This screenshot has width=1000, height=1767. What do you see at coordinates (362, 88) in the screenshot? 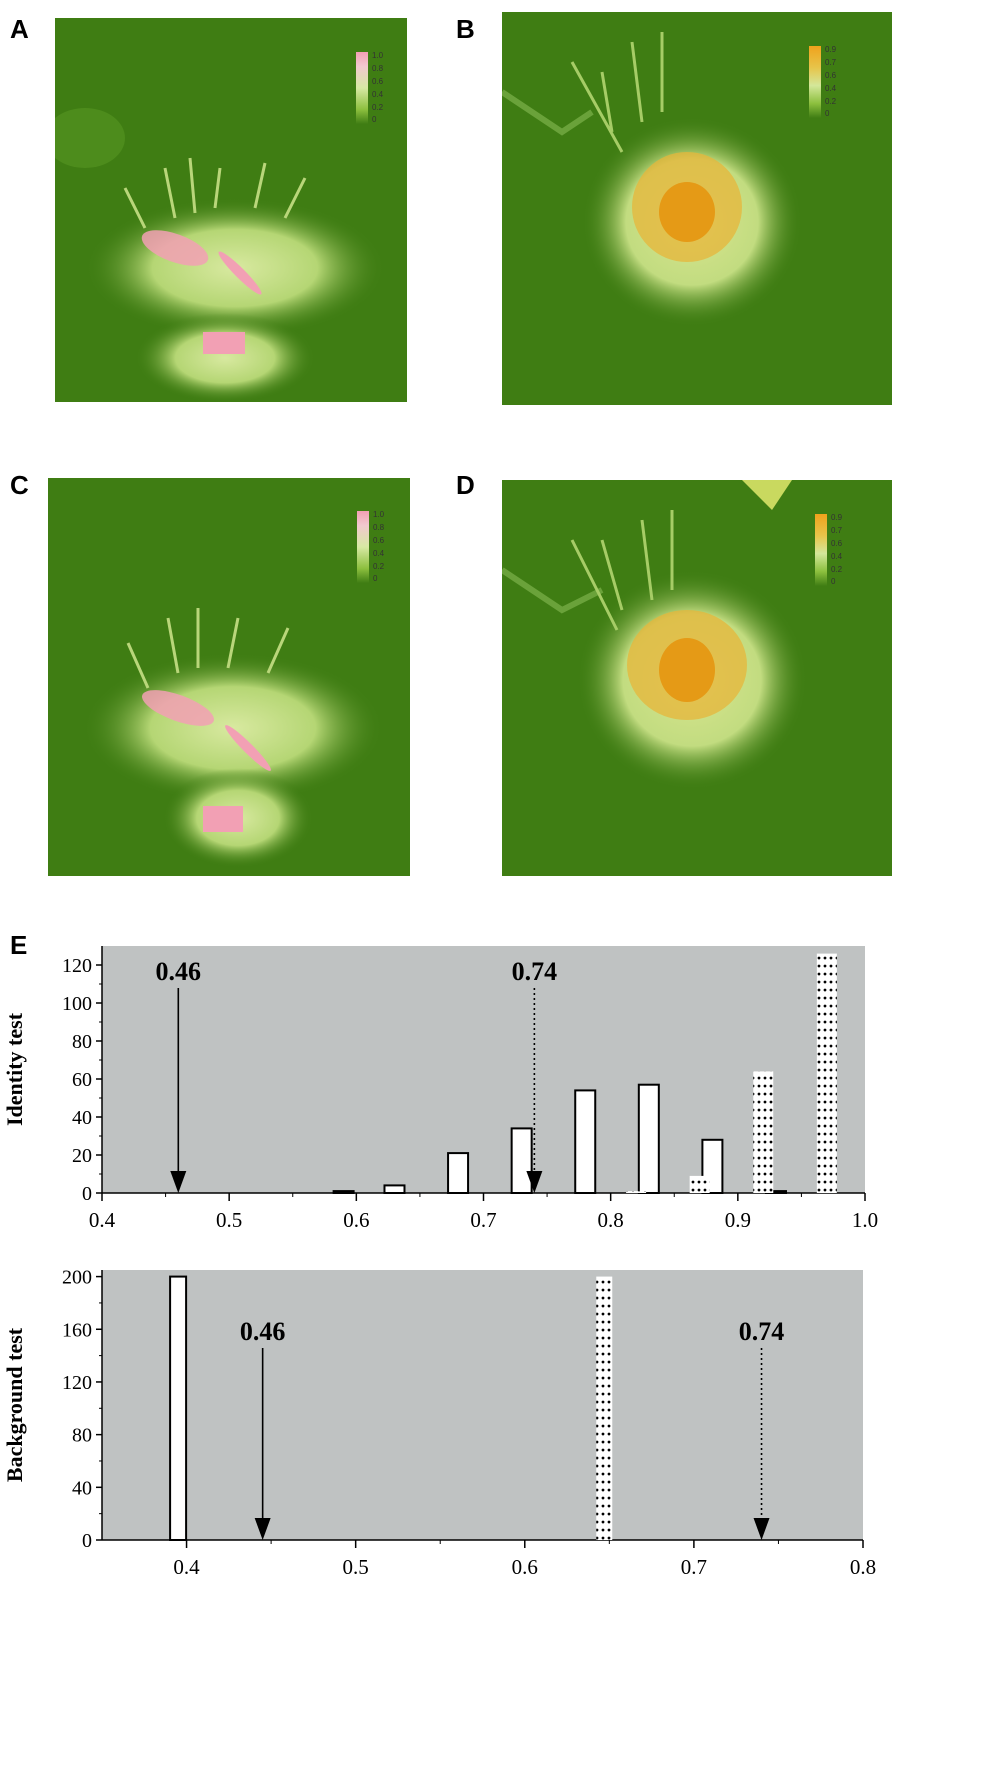
I see `map-a-legend-gradient` at bounding box center [362, 88].